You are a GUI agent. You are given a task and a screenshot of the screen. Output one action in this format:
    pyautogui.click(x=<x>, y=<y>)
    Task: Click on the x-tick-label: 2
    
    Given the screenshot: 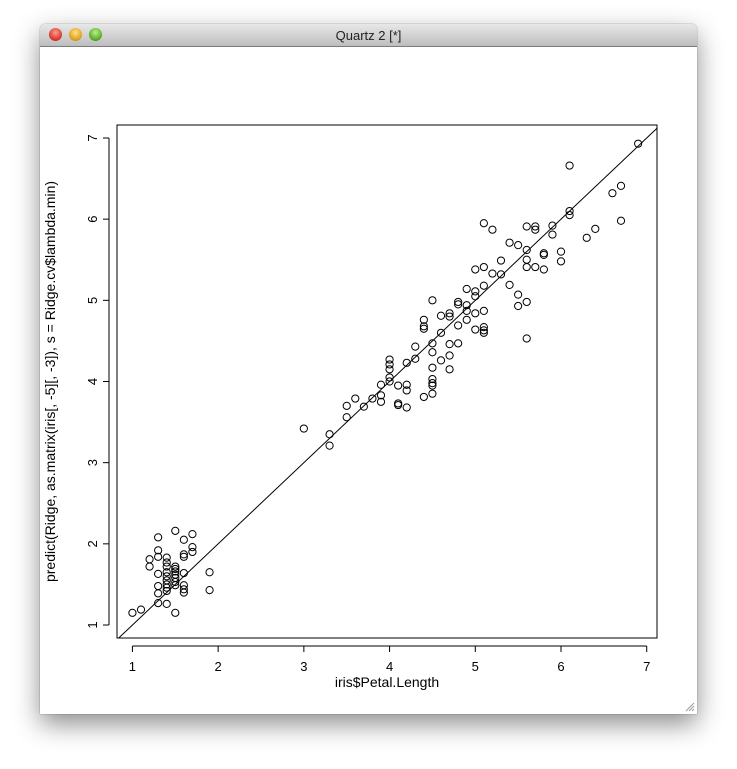 What is the action you would take?
    pyautogui.click(x=218, y=666)
    